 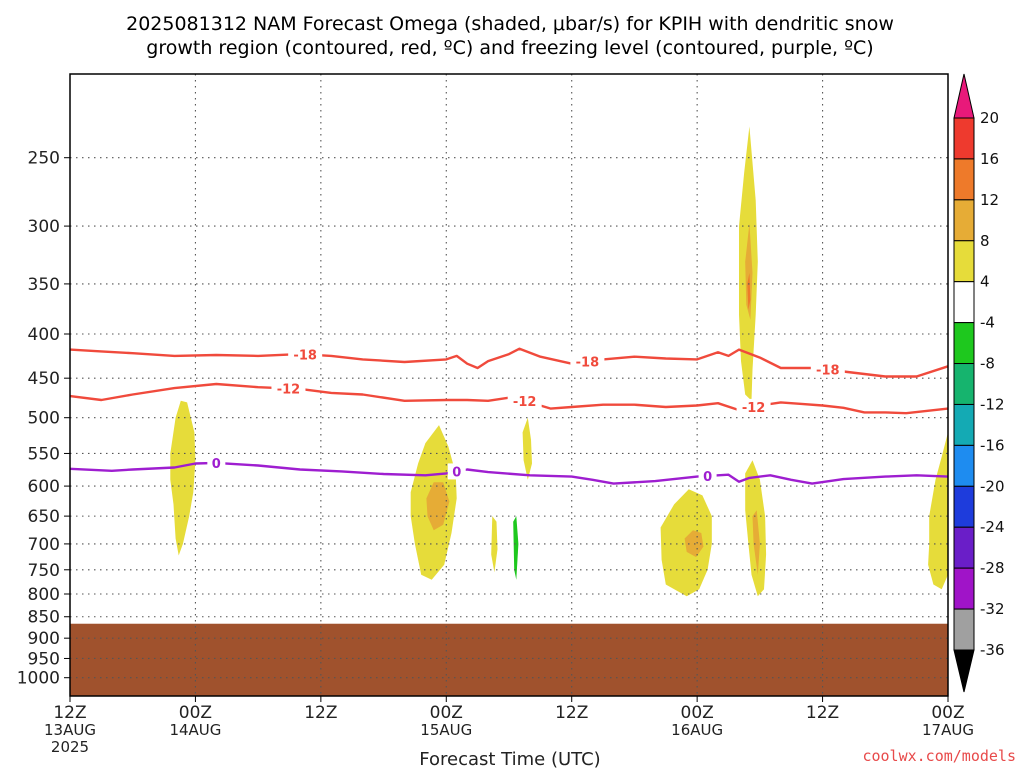 I want to click on colorbar-label-9: -16, so click(x=992, y=445).